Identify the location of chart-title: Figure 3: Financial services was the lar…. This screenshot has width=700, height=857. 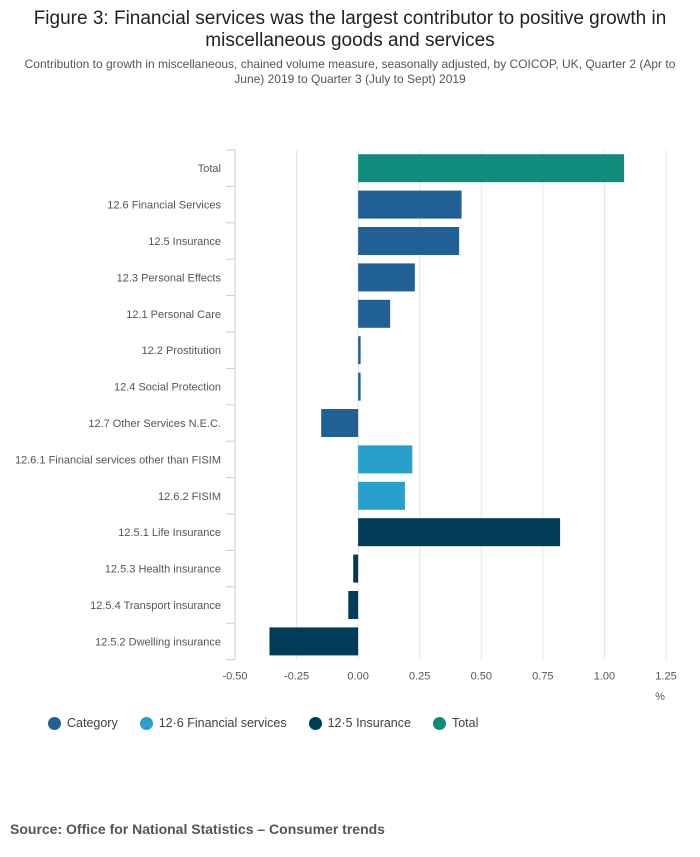
(350, 29).